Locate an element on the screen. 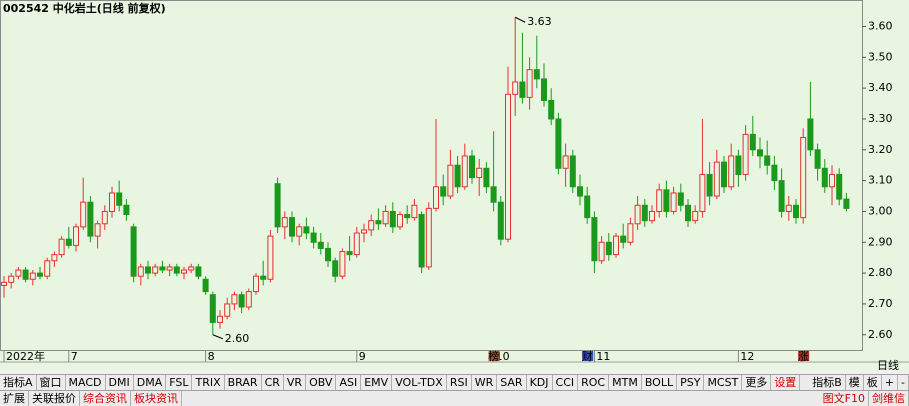  tab: DMA is located at coordinates (150, 382).